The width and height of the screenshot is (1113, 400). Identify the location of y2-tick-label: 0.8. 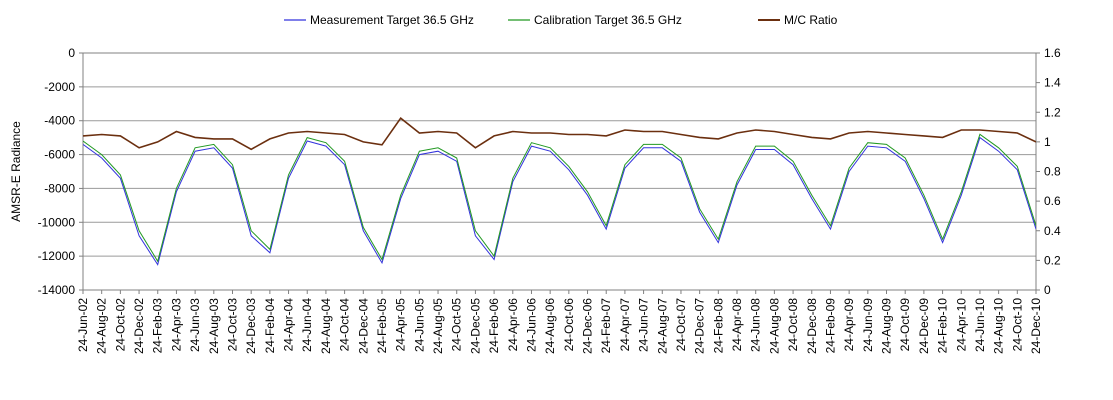
(1052, 172).